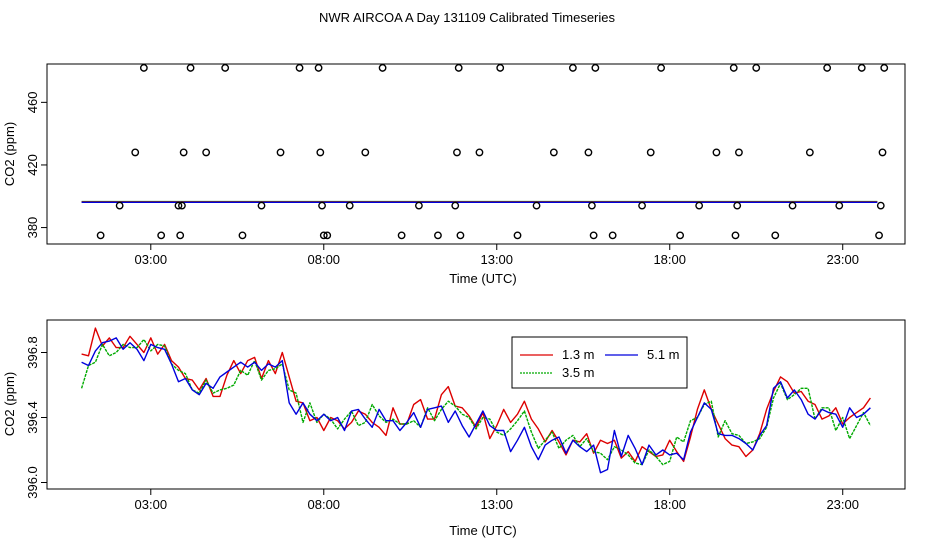 The width and height of the screenshot is (936, 540). Describe the element at coordinates (842, 259) in the screenshot. I see `panel-top-x-tick-label: 23:00` at that location.